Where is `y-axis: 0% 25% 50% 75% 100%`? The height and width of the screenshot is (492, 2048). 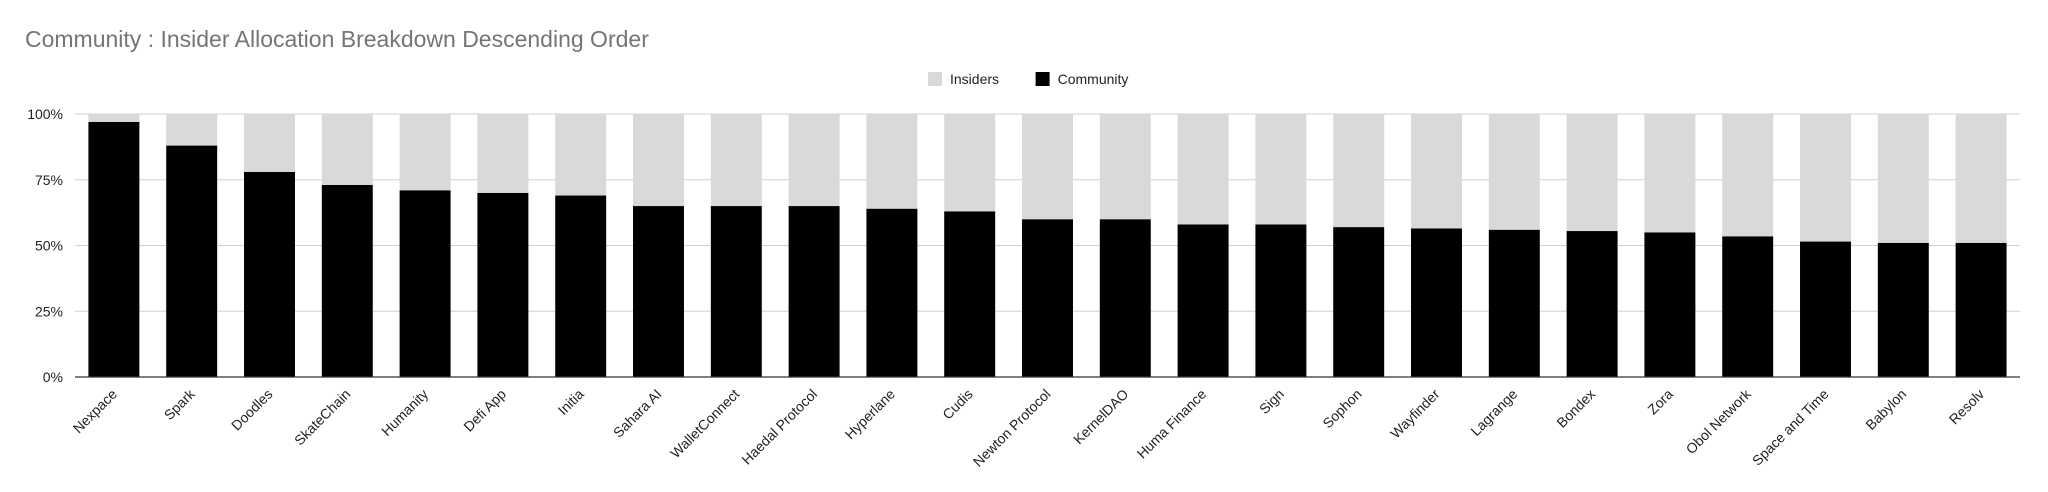
y-axis: 0% 25% 50% 75% 100% is located at coordinates (45, 245).